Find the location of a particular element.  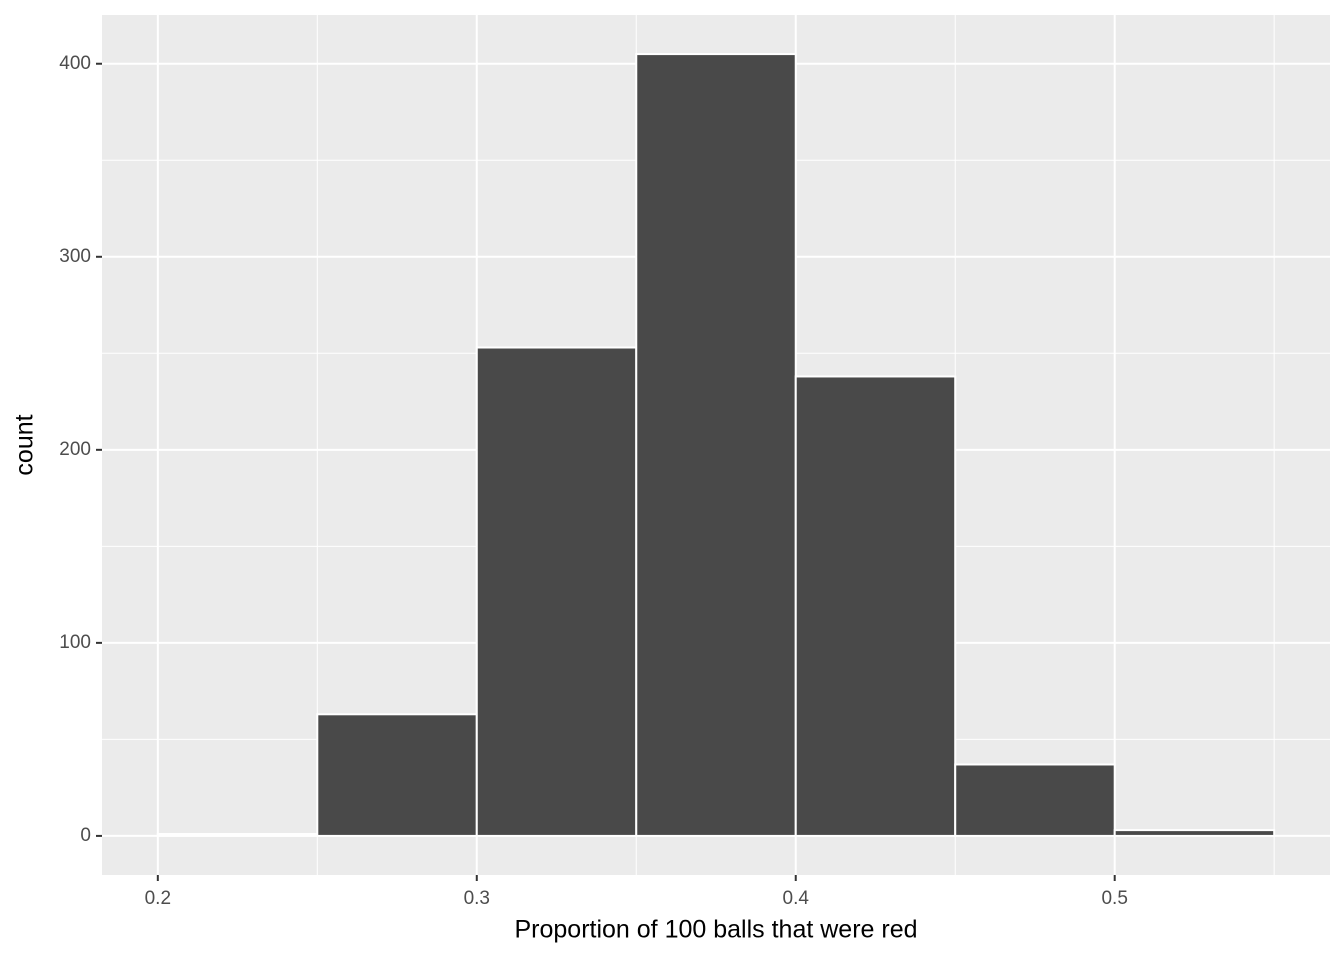

y-tick-label: 100 is located at coordinates (75, 642).